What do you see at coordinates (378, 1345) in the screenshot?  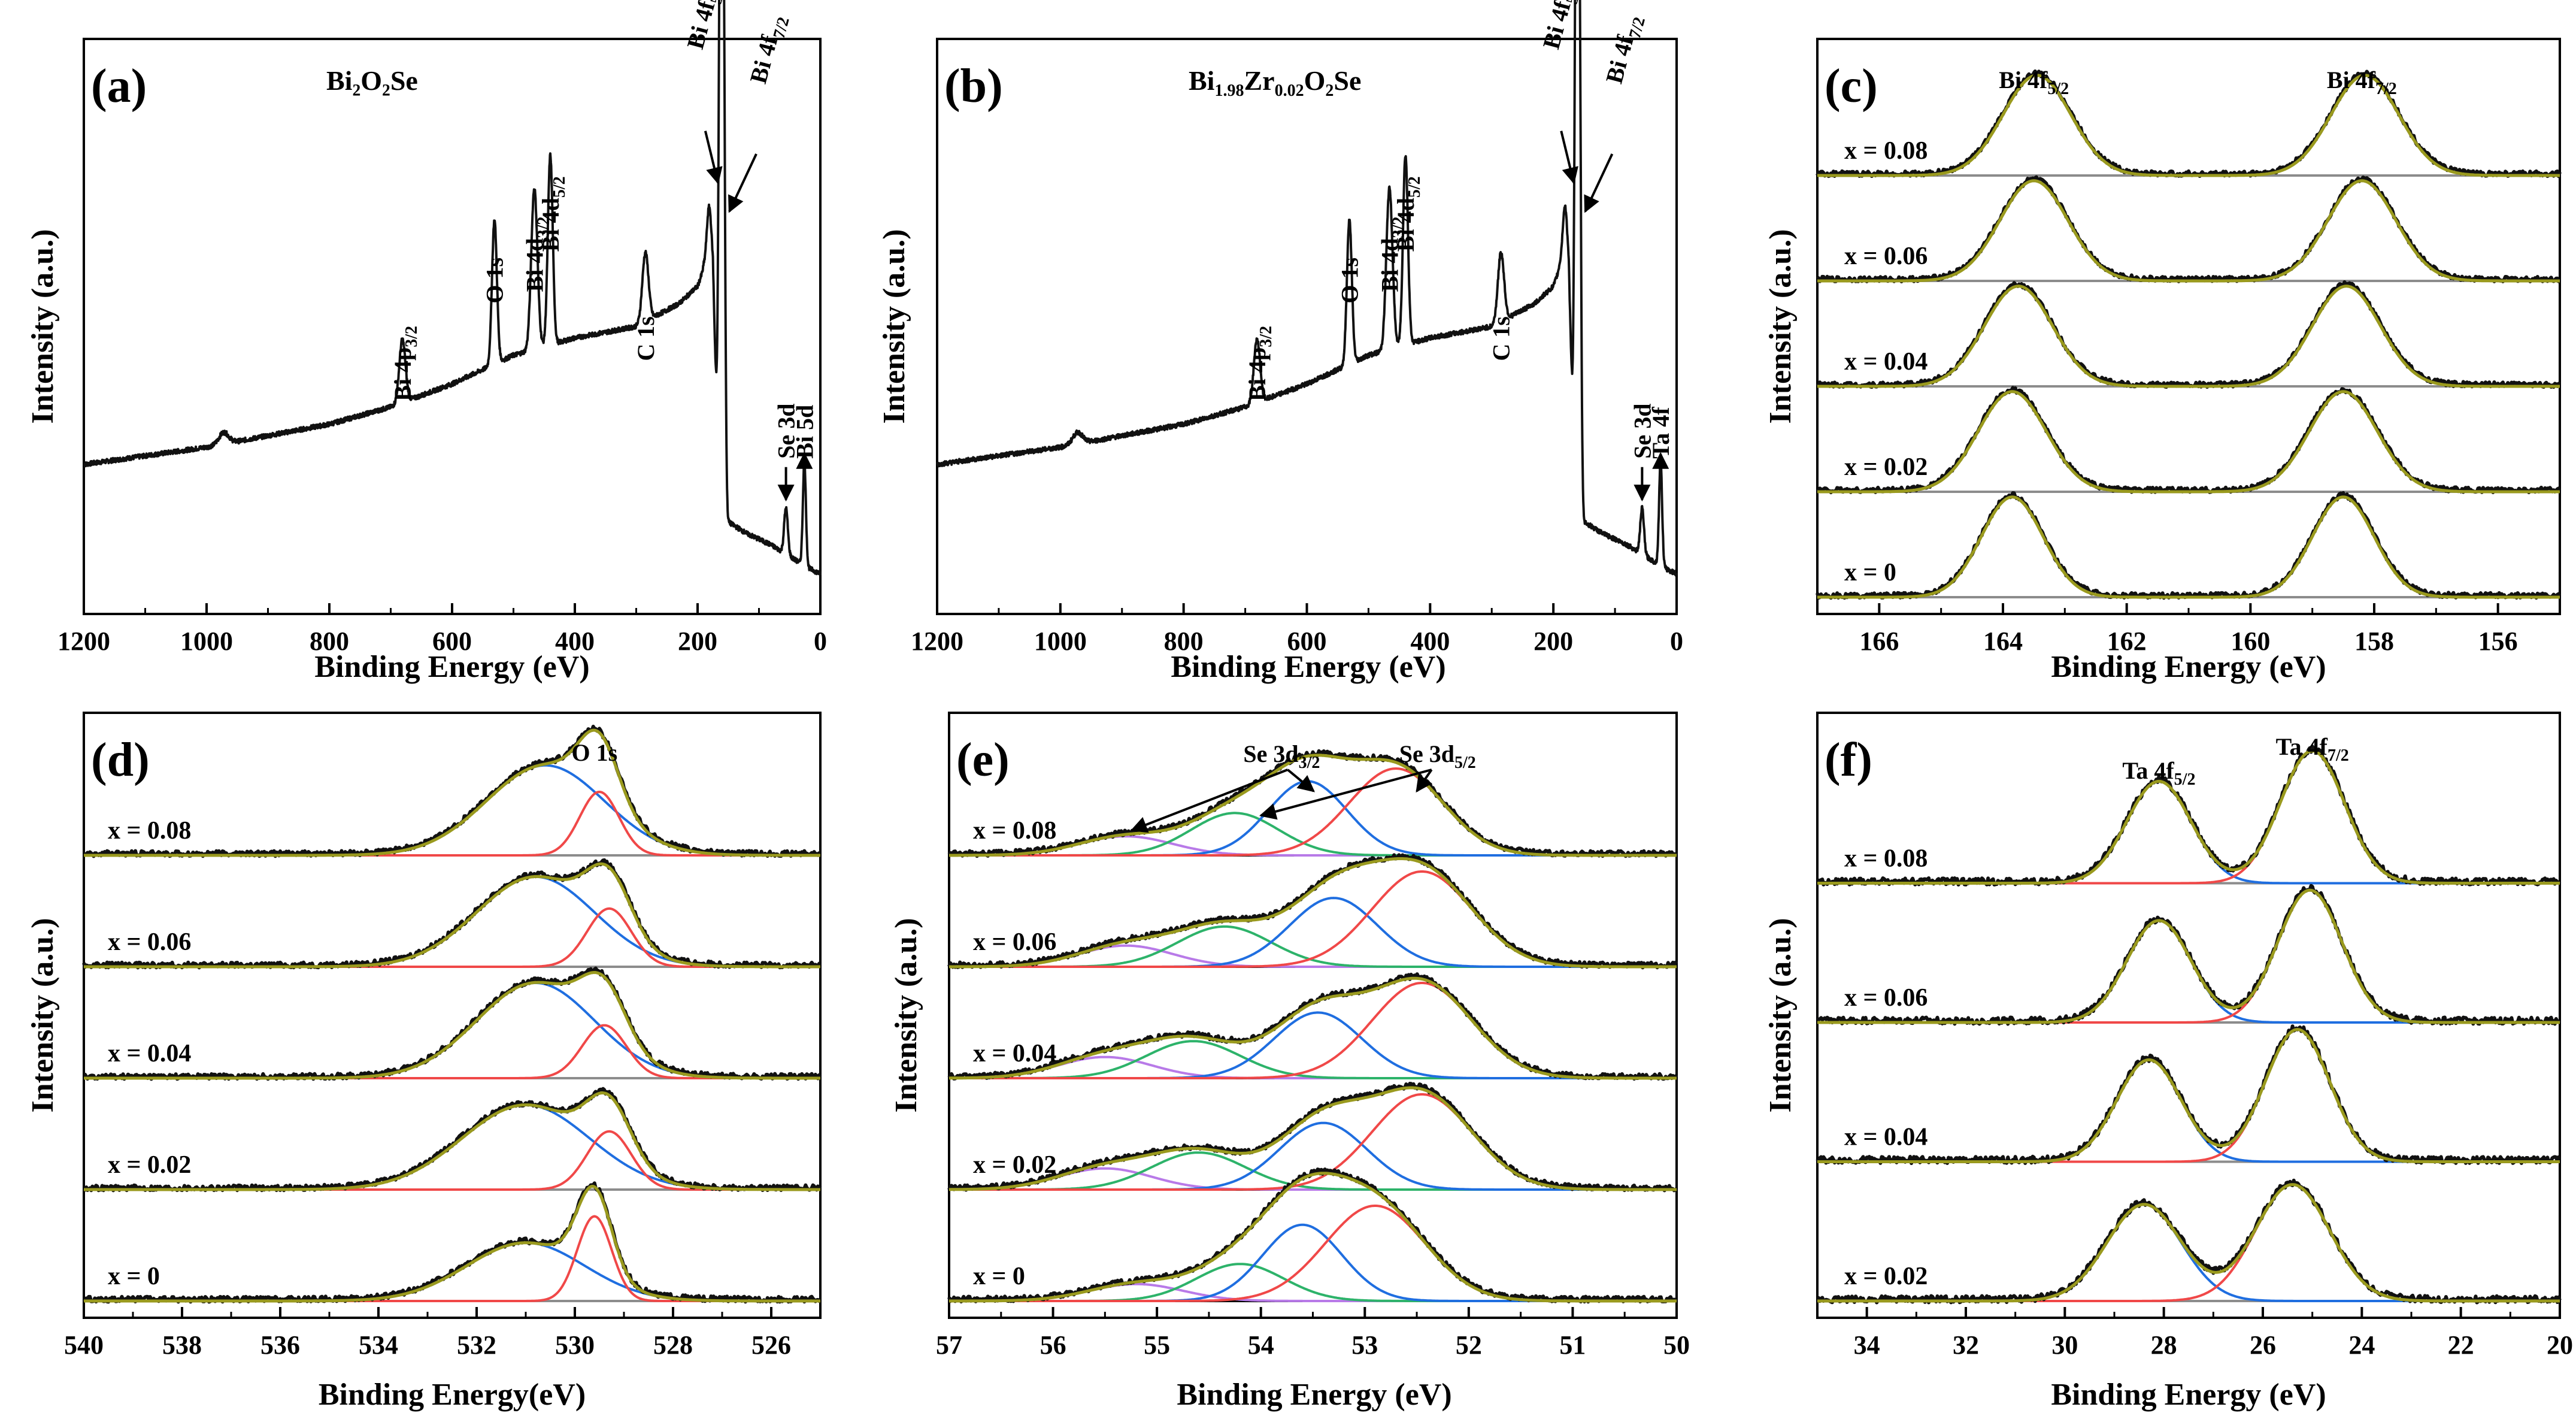 I see `x-tick-label: 534` at bounding box center [378, 1345].